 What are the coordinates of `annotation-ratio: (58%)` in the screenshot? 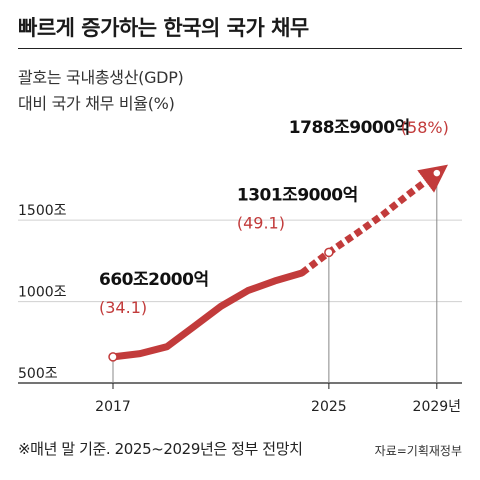 It's located at (425, 127).